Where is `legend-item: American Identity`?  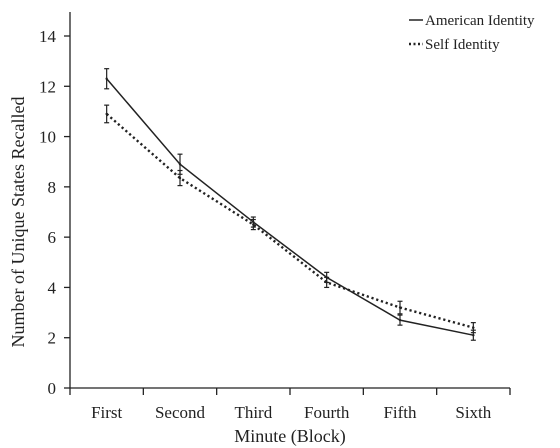
legend-item: American Identity is located at coordinates (472, 21).